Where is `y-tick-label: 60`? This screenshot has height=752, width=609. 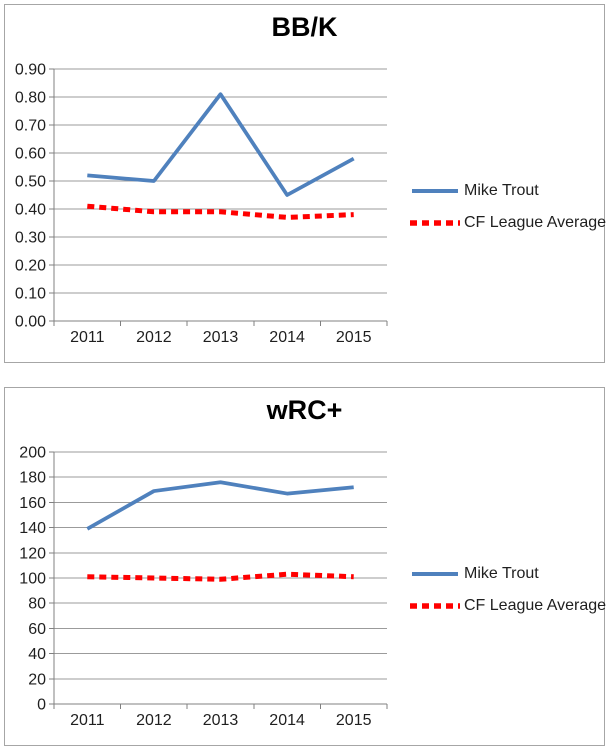
y-tick-label: 60 is located at coordinates (37, 629).